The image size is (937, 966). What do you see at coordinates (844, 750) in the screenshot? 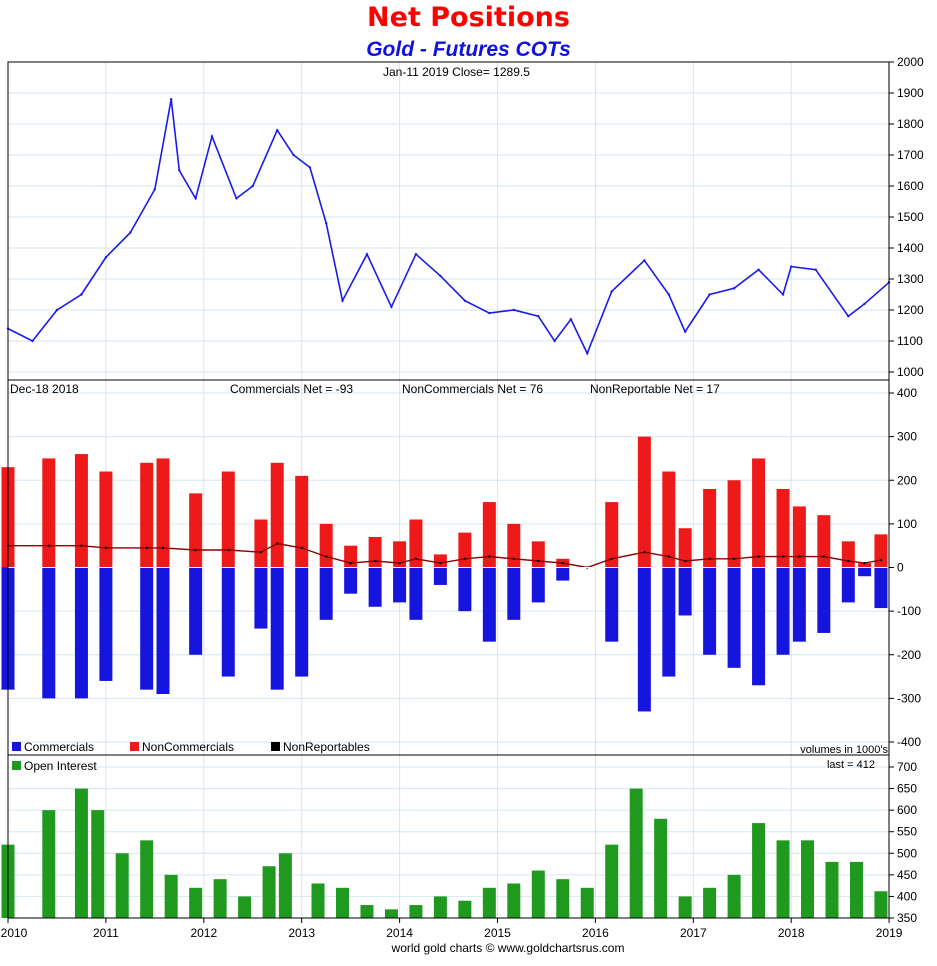
I see `volumes-note: volumes in 1000's` at bounding box center [844, 750].